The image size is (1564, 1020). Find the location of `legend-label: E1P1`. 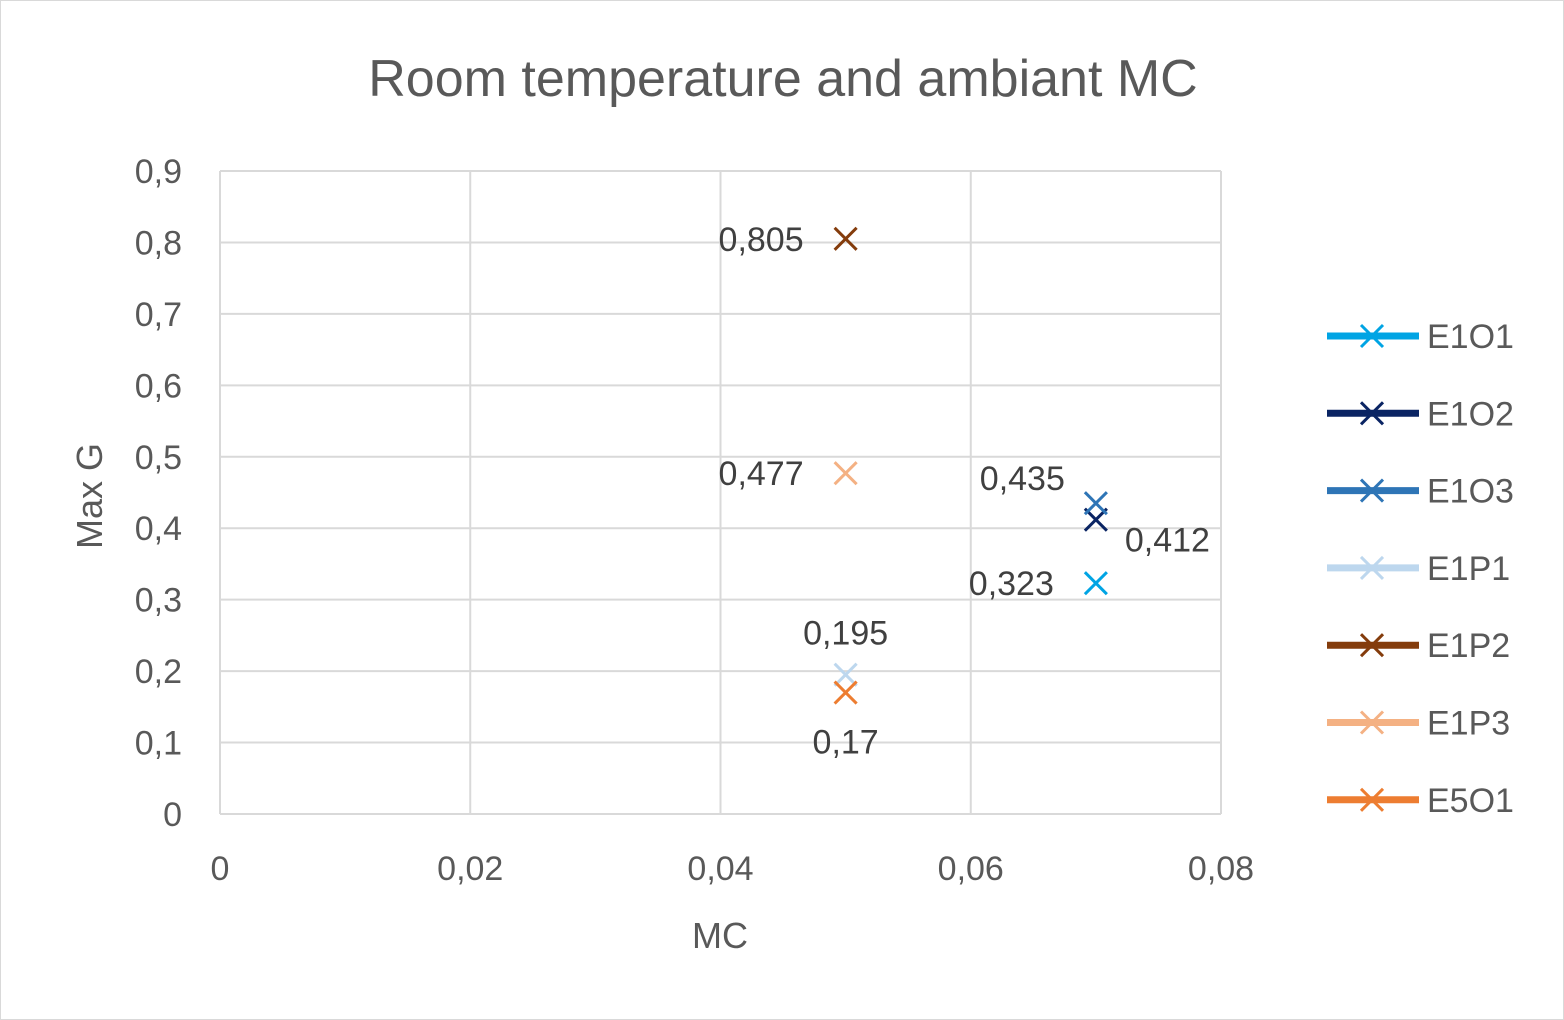

legend-label: E1P1 is located at coordinates (1468, 569).